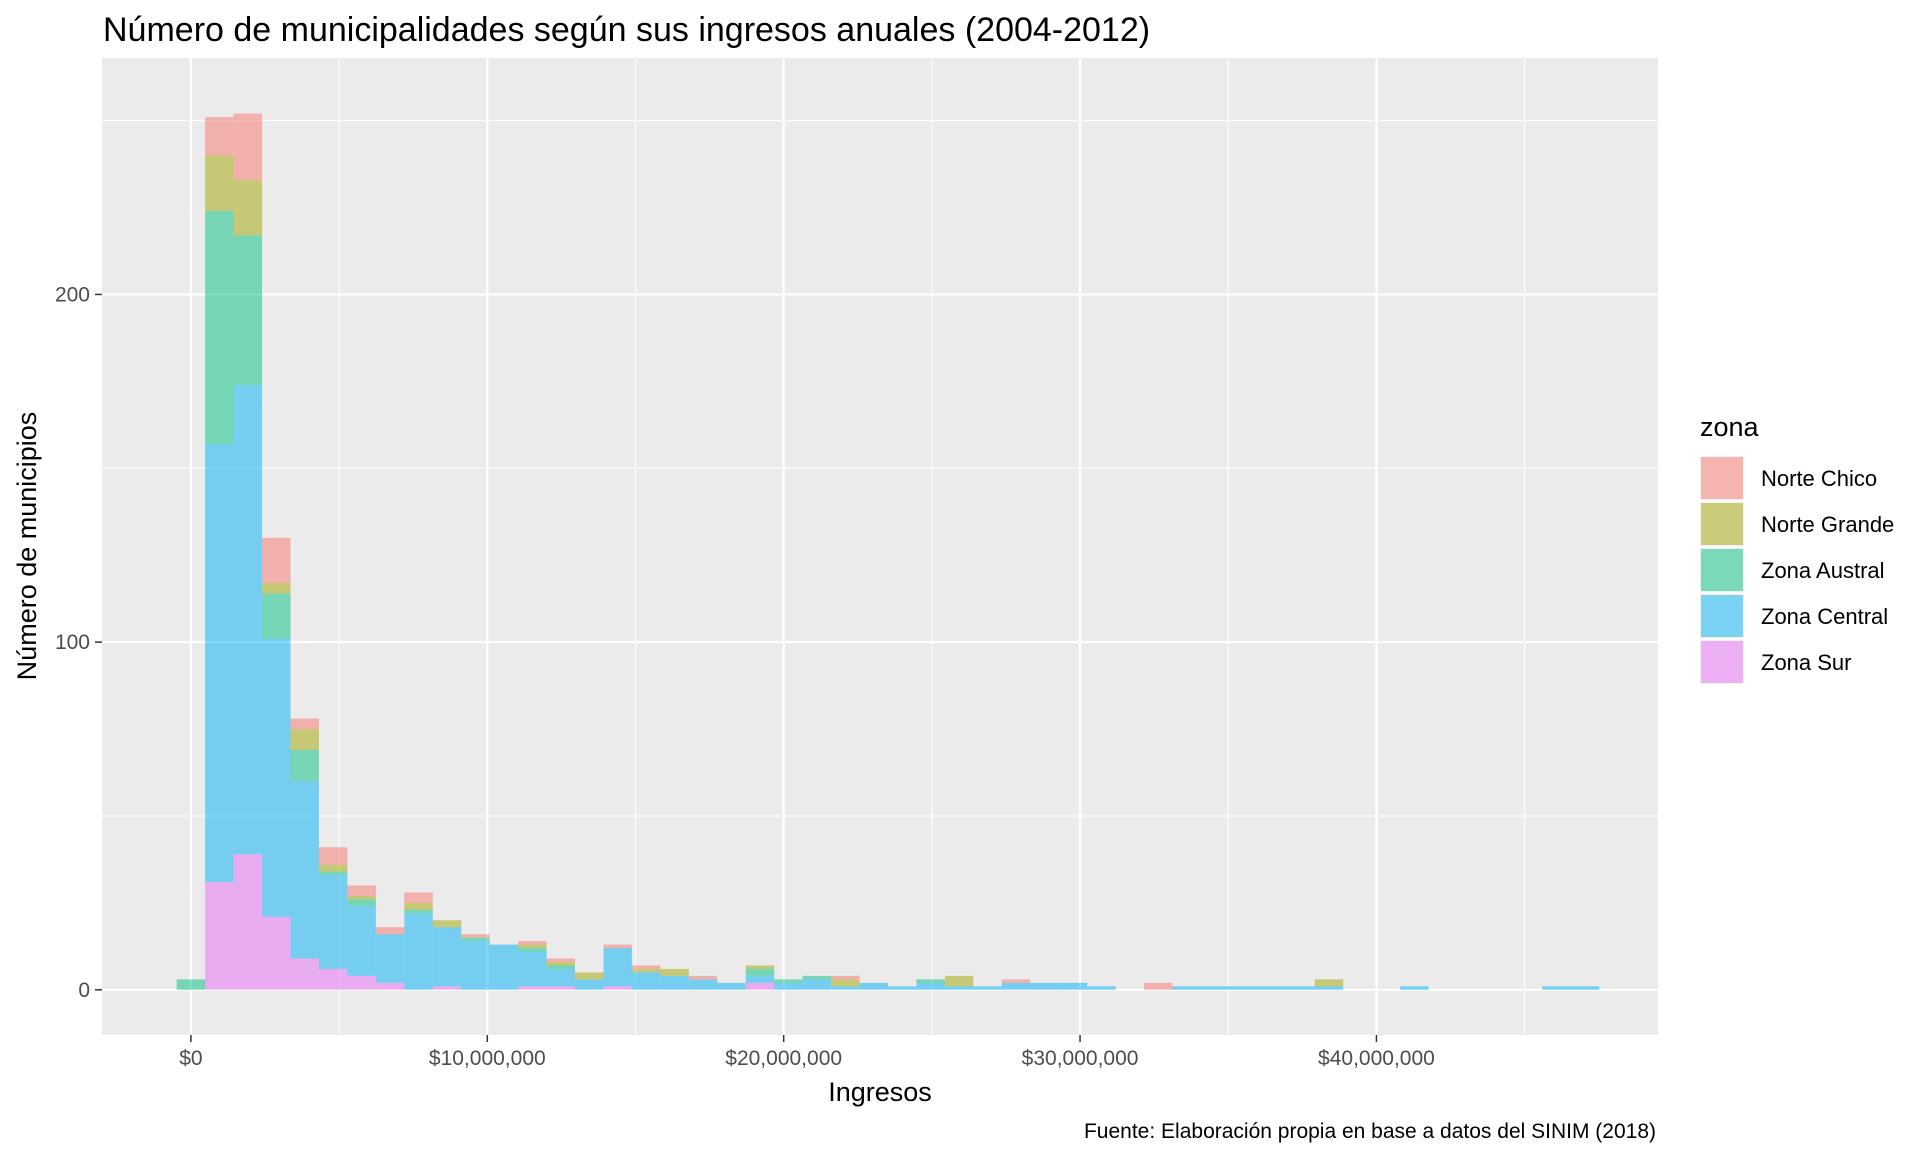 This screenshot has height=1152, width=1920. I want to click on legend-swatch-norte-chico, so click(1722, 478).